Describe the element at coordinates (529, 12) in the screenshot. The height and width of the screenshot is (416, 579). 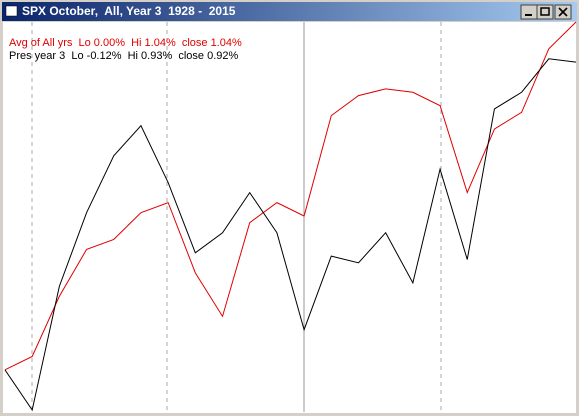
I see `minimize-button` at that location.